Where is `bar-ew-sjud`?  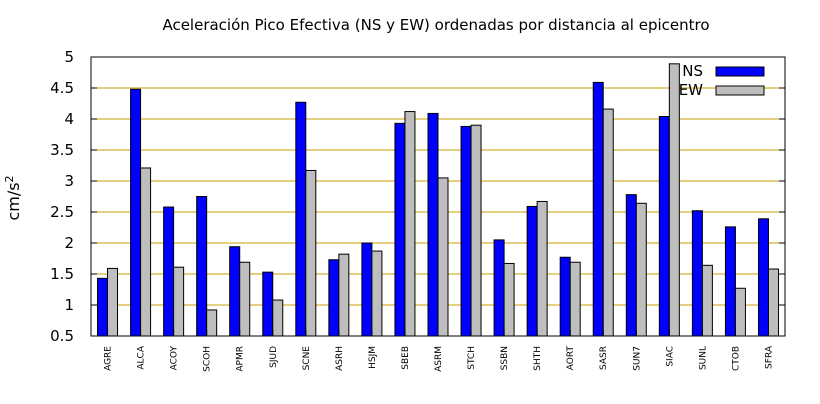 bar-ew-sjud is located at coordinates (278, 318).